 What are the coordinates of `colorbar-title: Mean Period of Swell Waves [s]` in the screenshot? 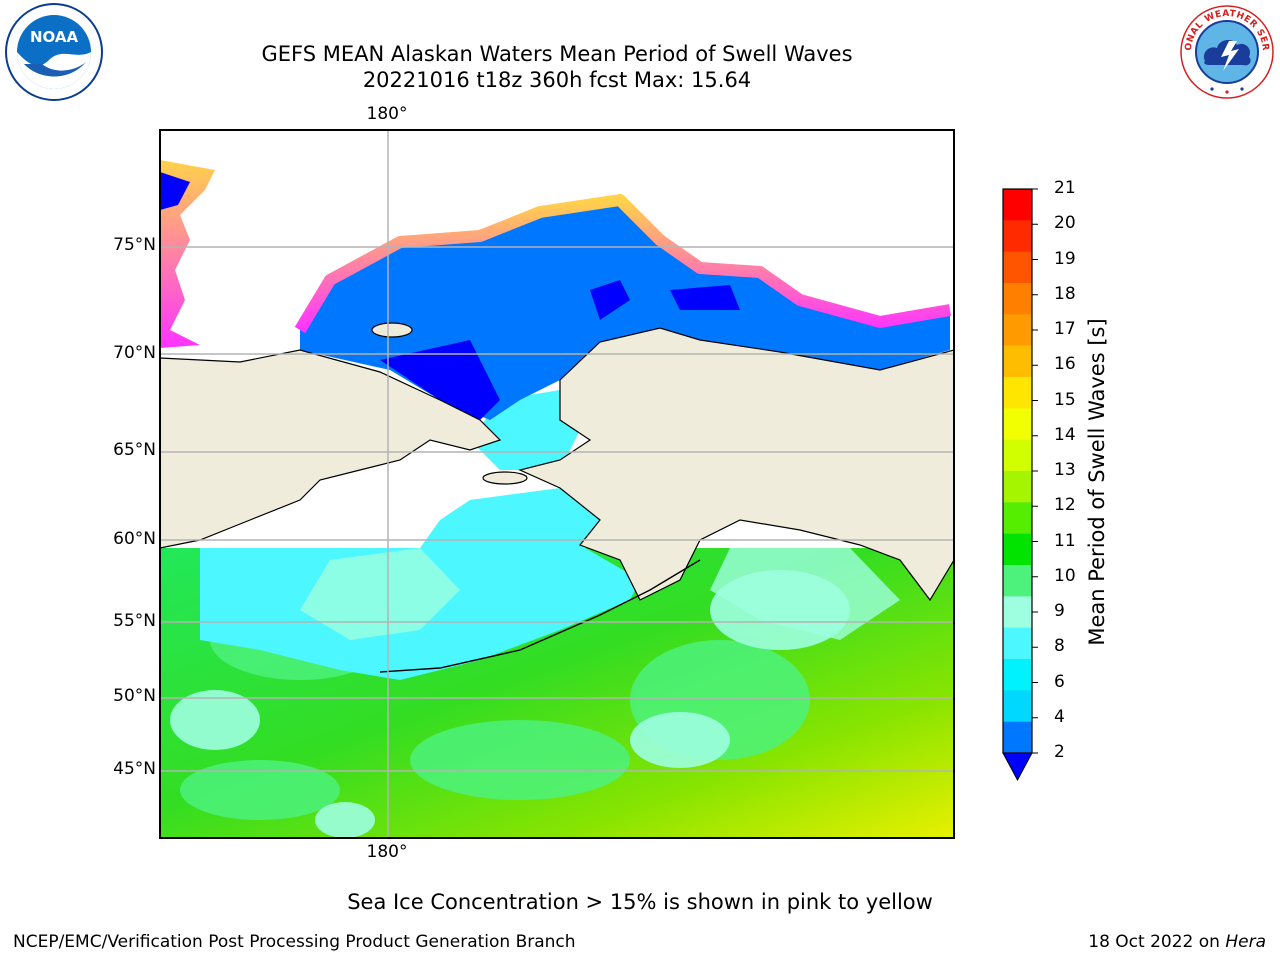 It's located at (1097, 482).